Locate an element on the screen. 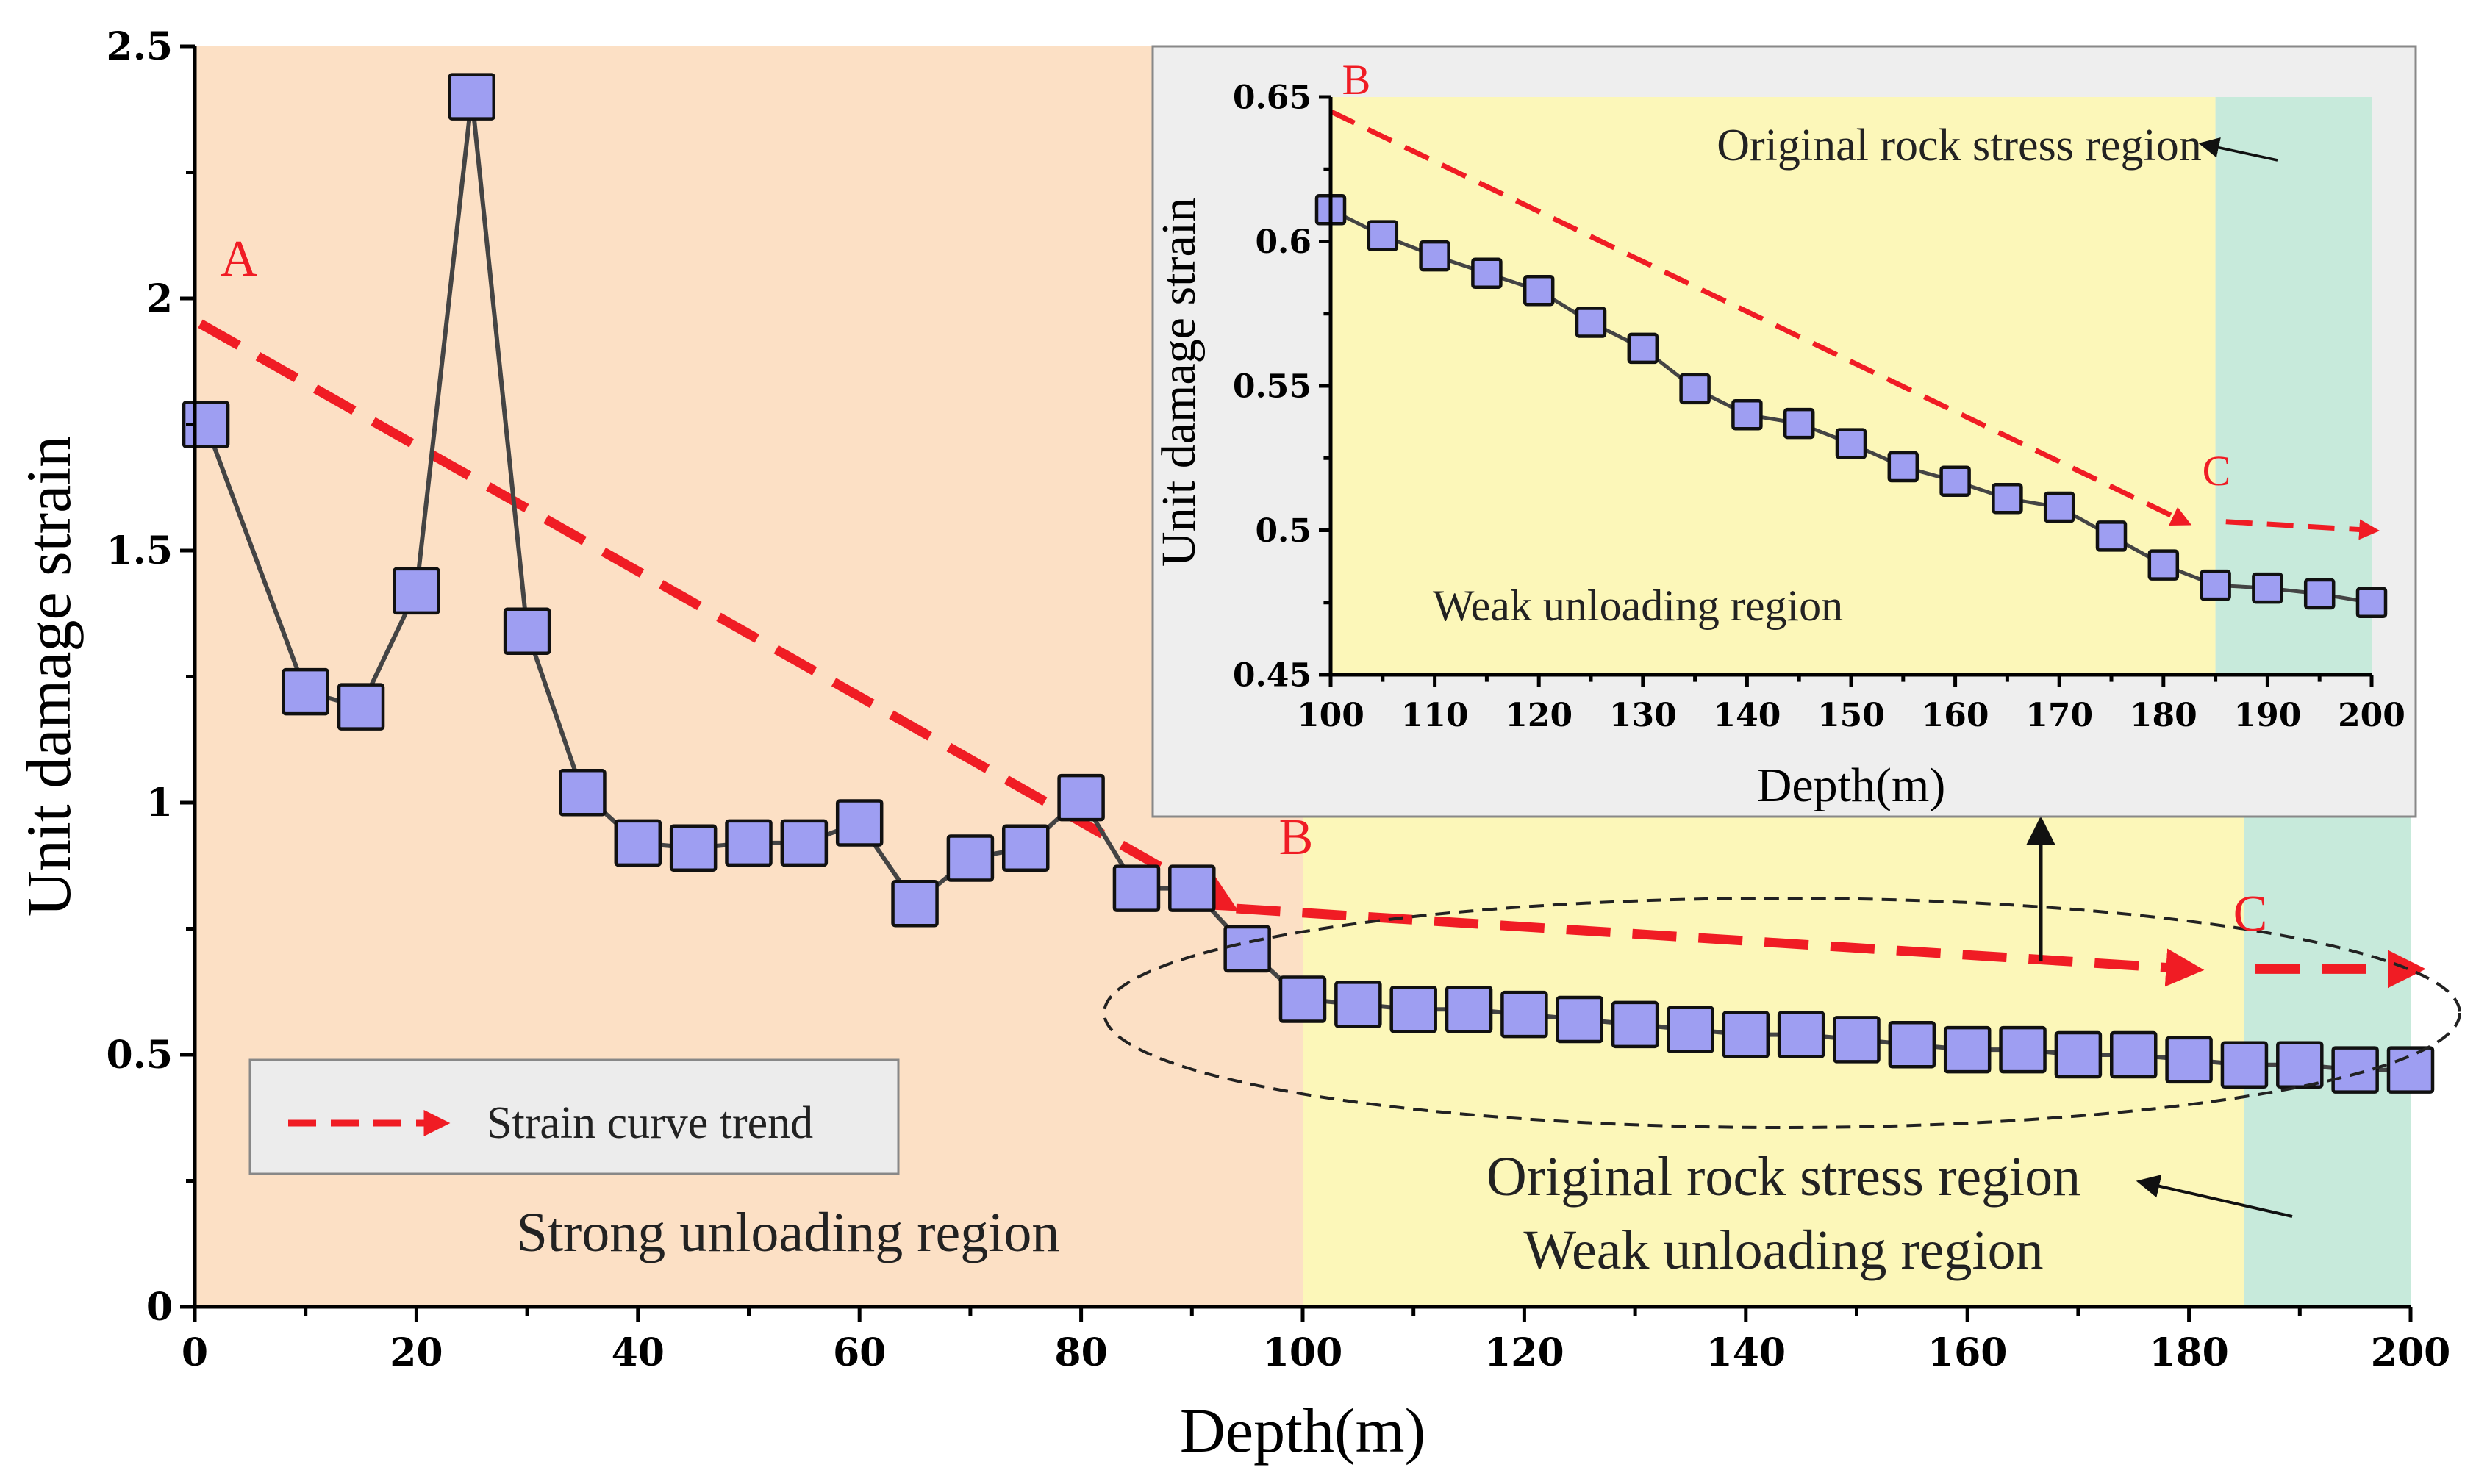 The height and width of the screenshot is (1484, 2476). main-x-tick-label: 160 is located at coordinates (1968, 1353).